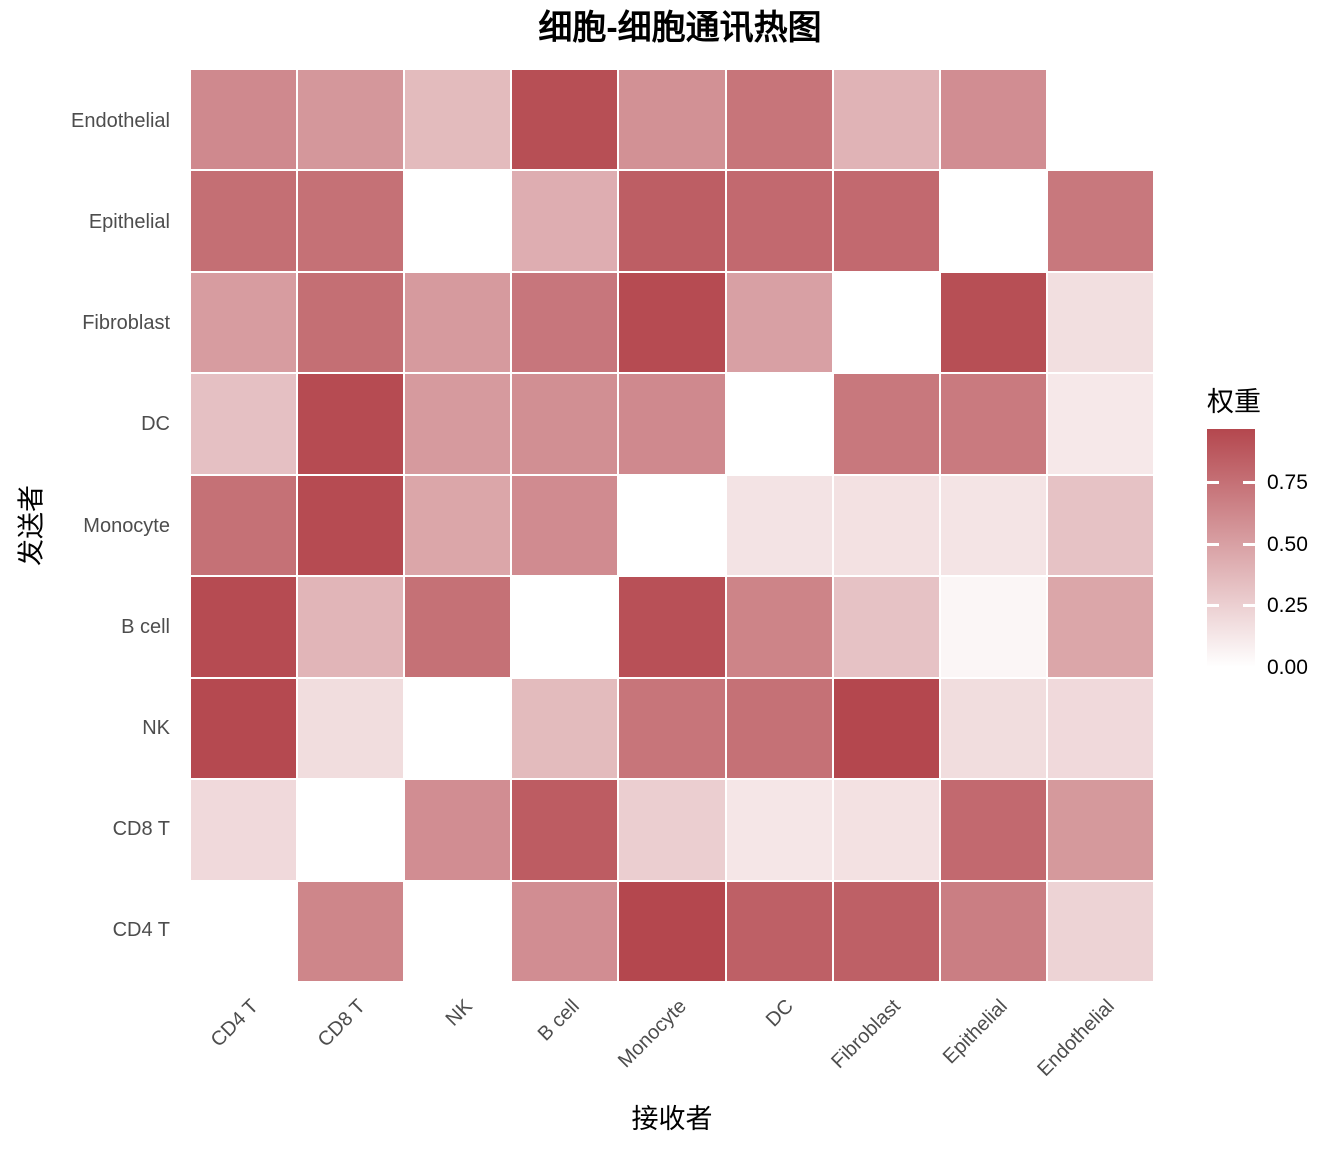 The width and height of the screenshot is (1344, 1166). Describe the element at coordinates (155, 424) in the screenshot. I see `y-axis-label: DC` at that location.